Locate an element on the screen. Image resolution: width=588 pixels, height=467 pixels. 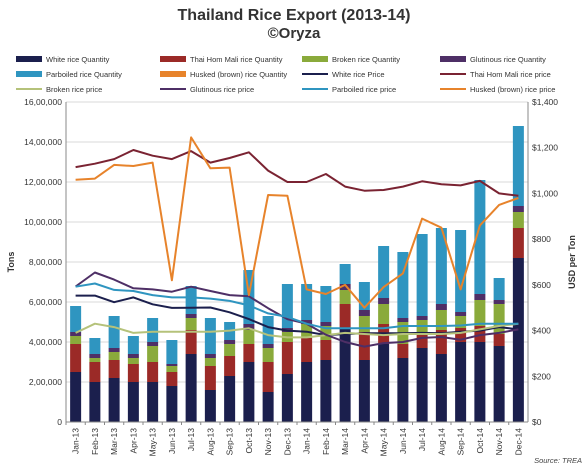
x-tick-label: Nov-13 is located at coordinates (268, 442).